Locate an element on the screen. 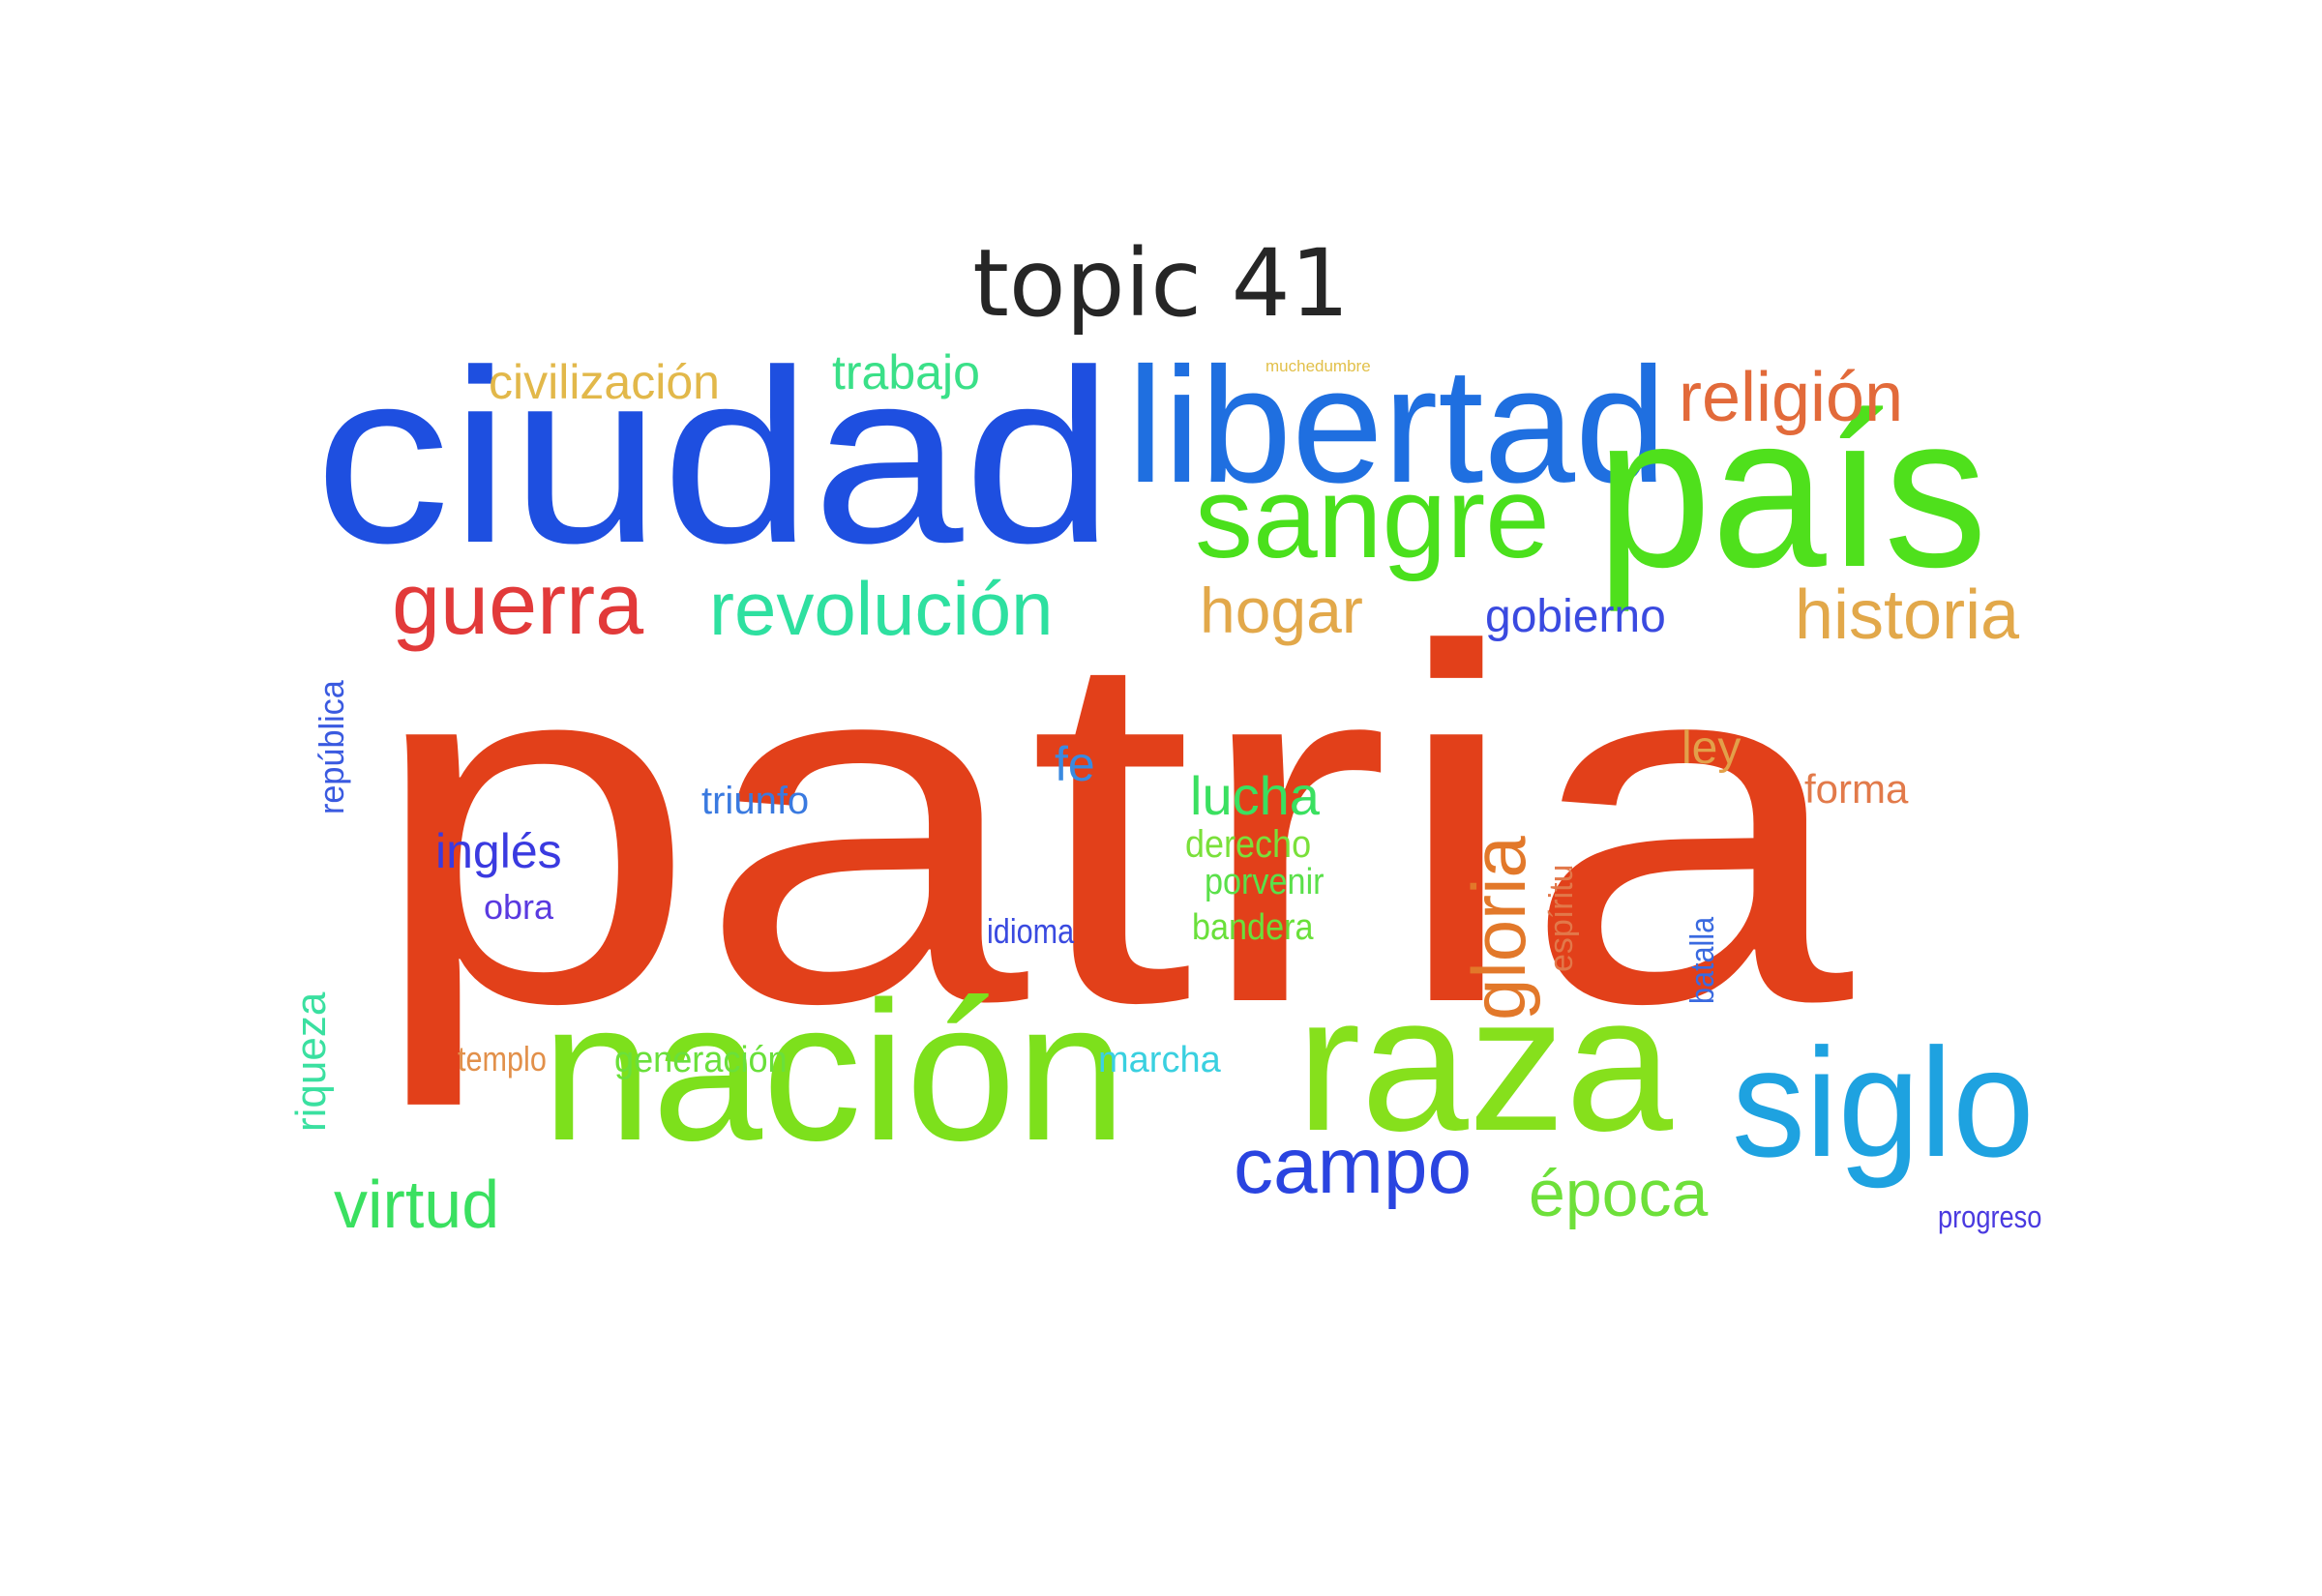  word-raza: raza is located at coordinates (1485, 1063).